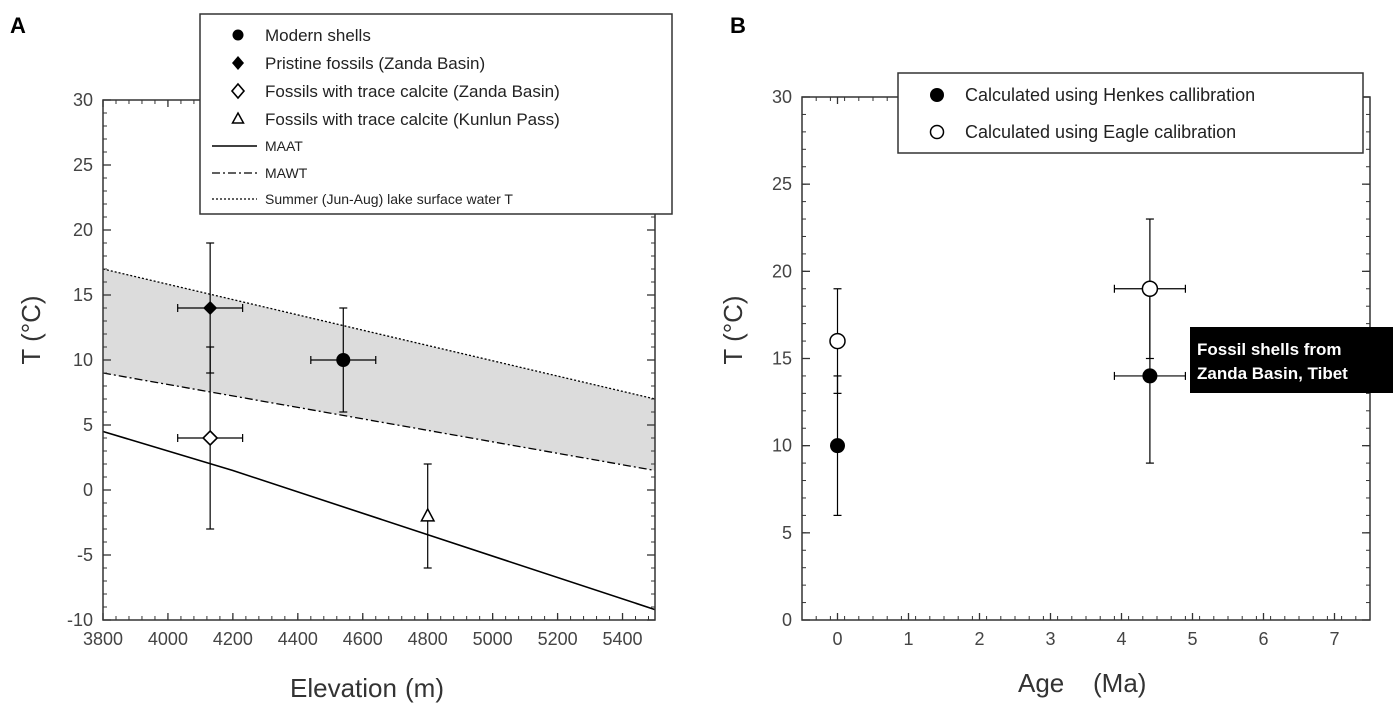 The width and height of the screenshot is (1393, 705). What do you see at coordinates (88, 490) in the screenshot?
I see `panel-a-ytick-label: 0` at bounding box center [88, 490].